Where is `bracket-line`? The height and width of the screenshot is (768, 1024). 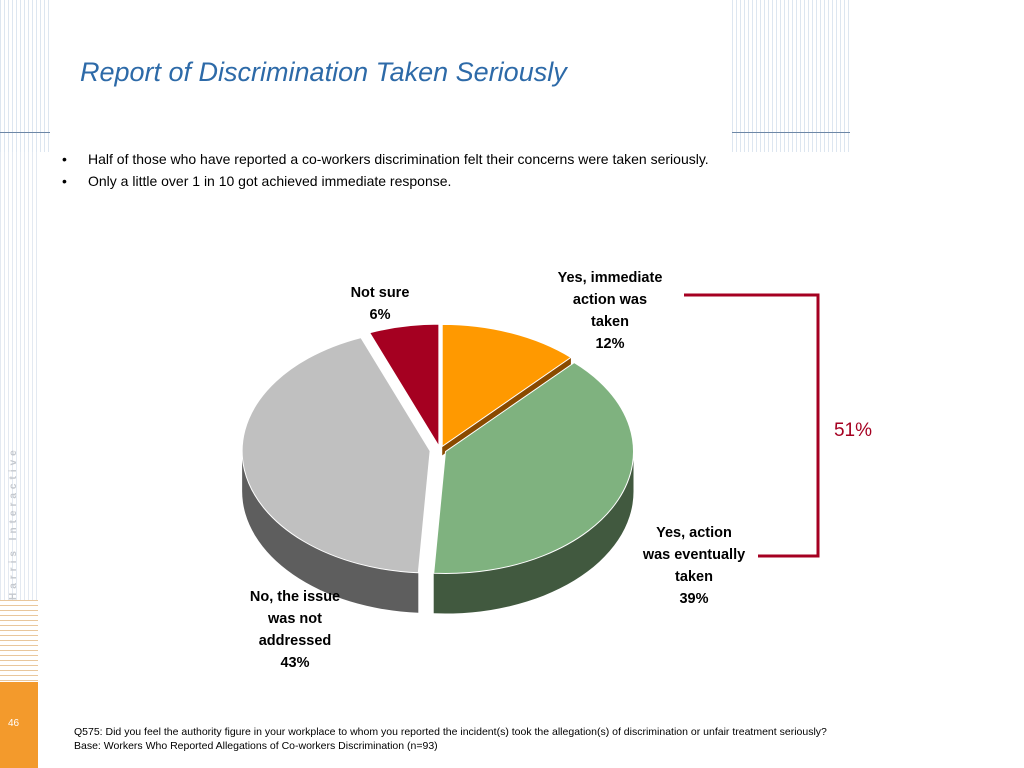
bracket-line is located at coordinates (752, 425).